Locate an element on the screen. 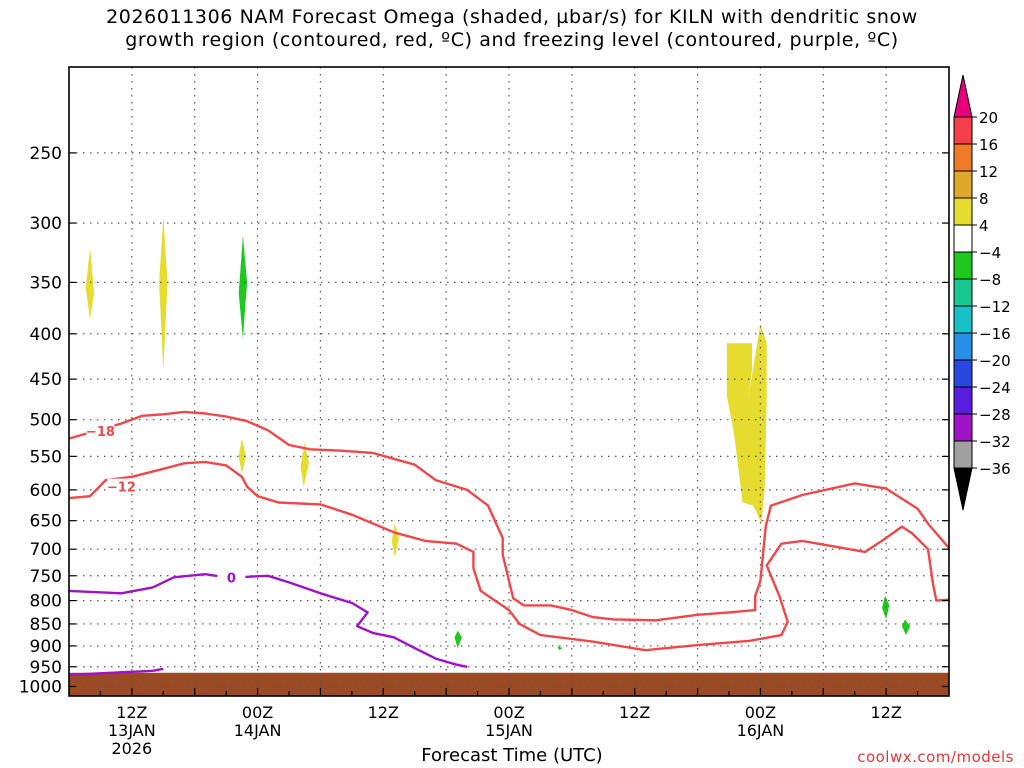 The height and width of the screenshot is (768, 1024). y-tick-label: 250 is located at coordinates (46, 154).